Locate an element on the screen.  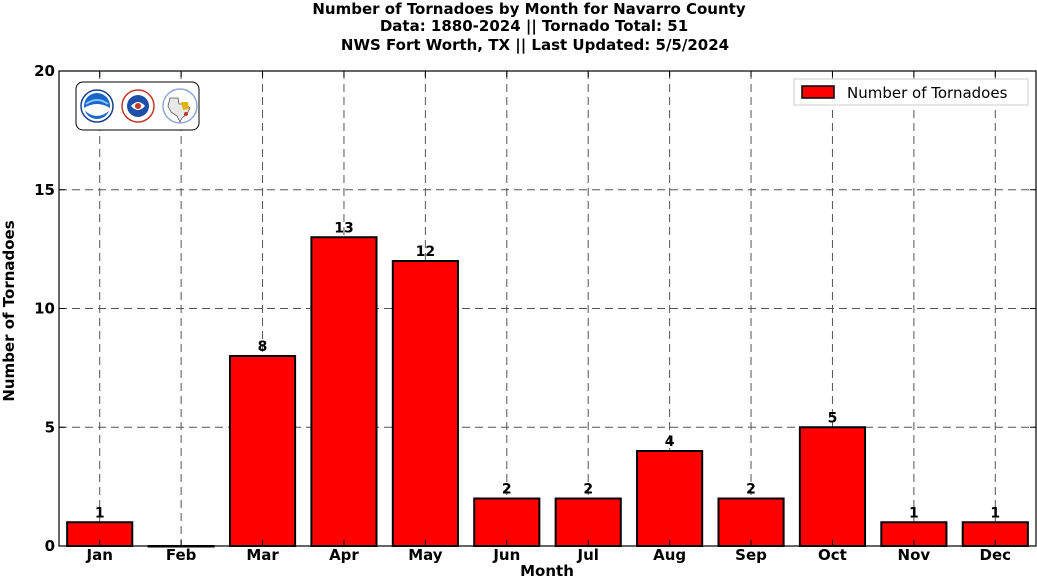
bar-sep is located at coordinates (751, 522).